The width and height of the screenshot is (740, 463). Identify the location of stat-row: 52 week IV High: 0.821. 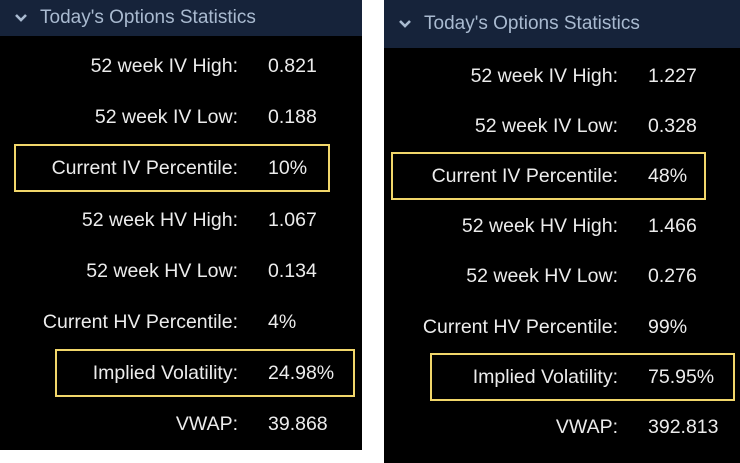
(181, 66).